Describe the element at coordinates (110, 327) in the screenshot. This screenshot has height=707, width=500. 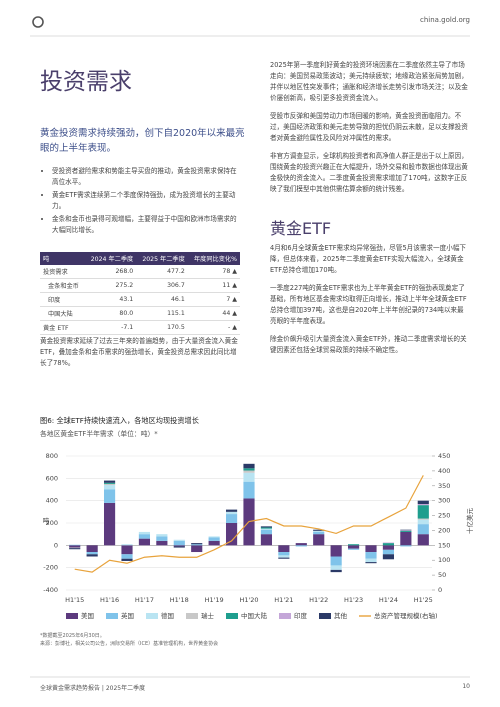
I see `table-cell: -7.1` at that location.